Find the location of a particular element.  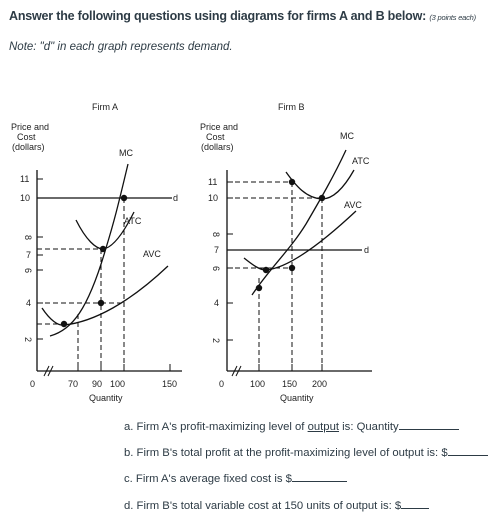

firm-b-atc-label: ATC is located at coordinates (361, 161).